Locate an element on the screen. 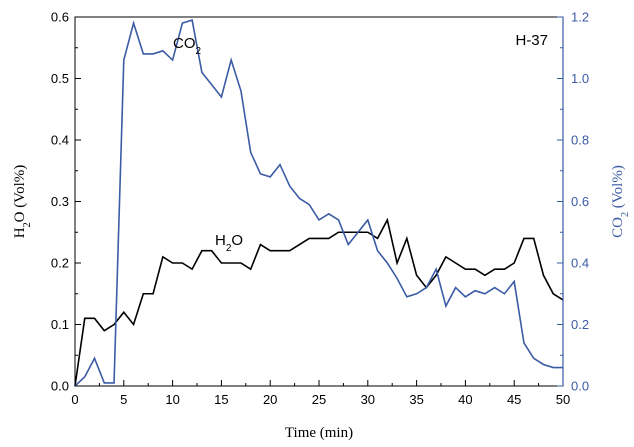 The height and width of the screenshot is (447, 634). x-tick-label: 40 is located at coordinates (465, 399).